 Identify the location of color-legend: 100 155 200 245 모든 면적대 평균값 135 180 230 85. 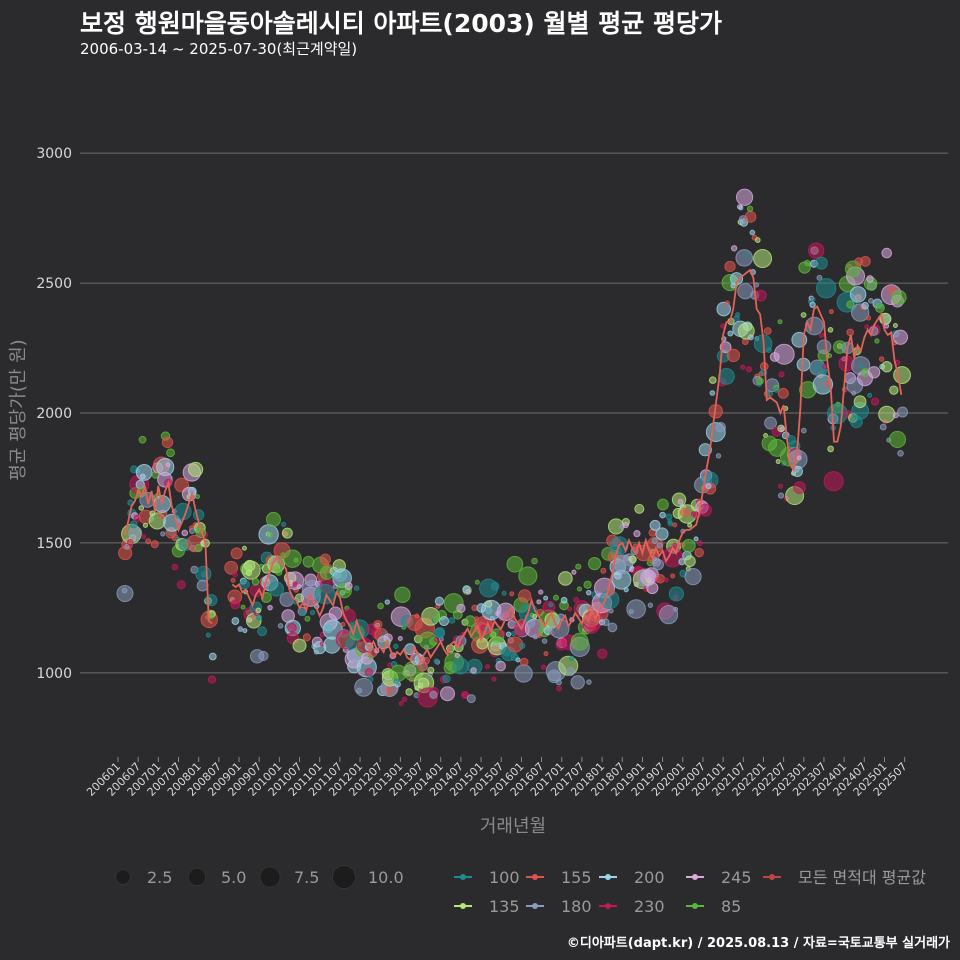
(690, 892).